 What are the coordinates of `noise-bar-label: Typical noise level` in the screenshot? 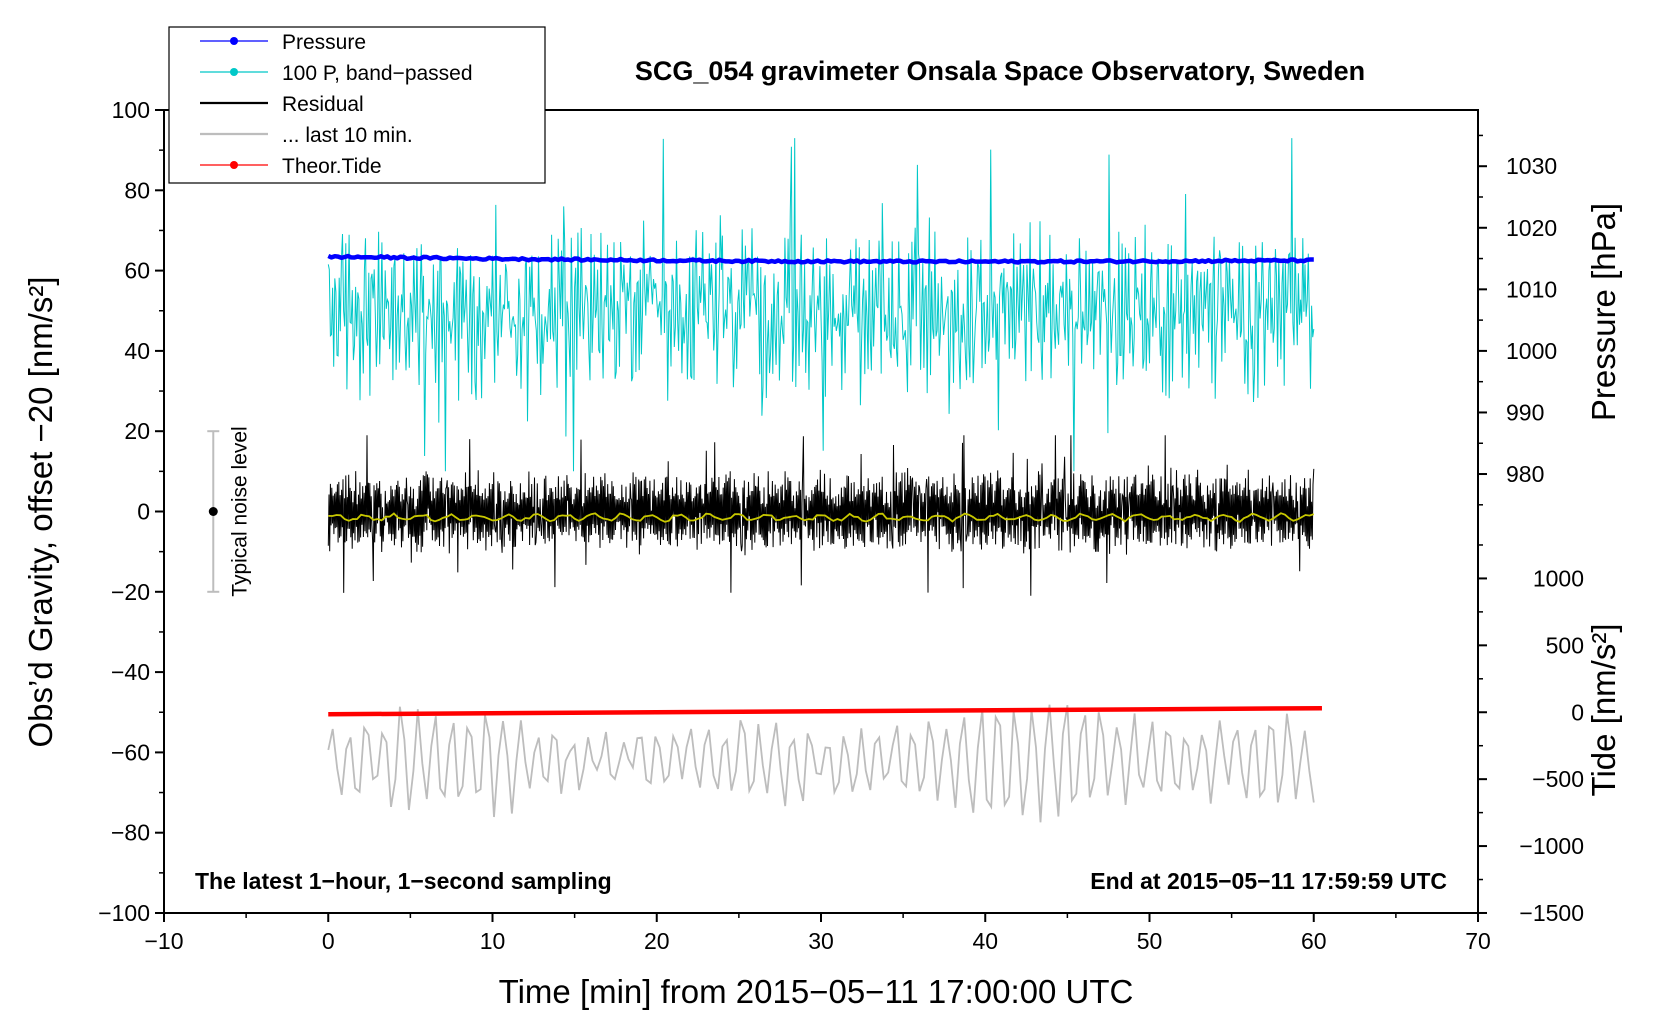 It's located at (239, 511).